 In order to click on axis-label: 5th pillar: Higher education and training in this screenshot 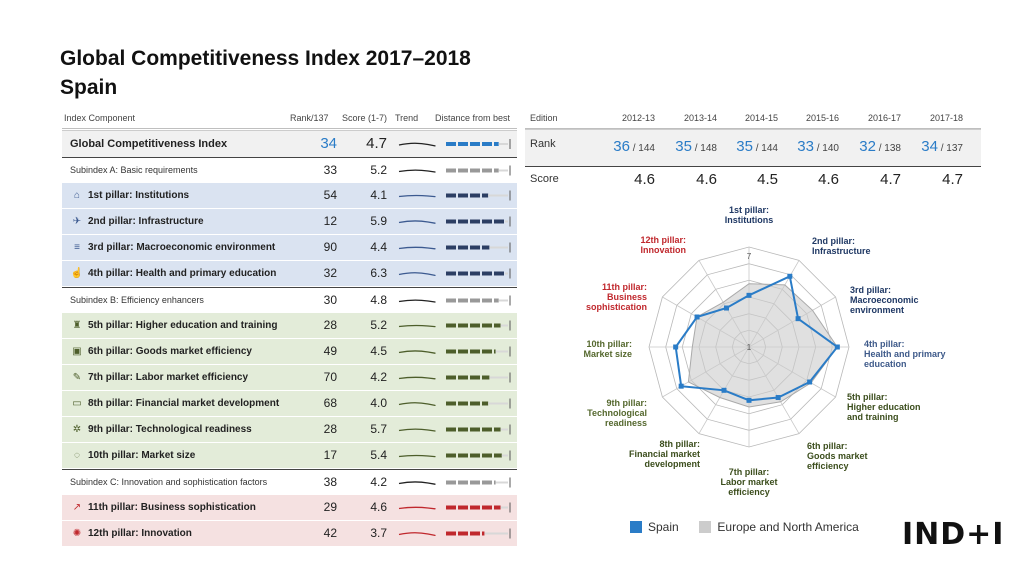, I will do `click(884, 407)`.